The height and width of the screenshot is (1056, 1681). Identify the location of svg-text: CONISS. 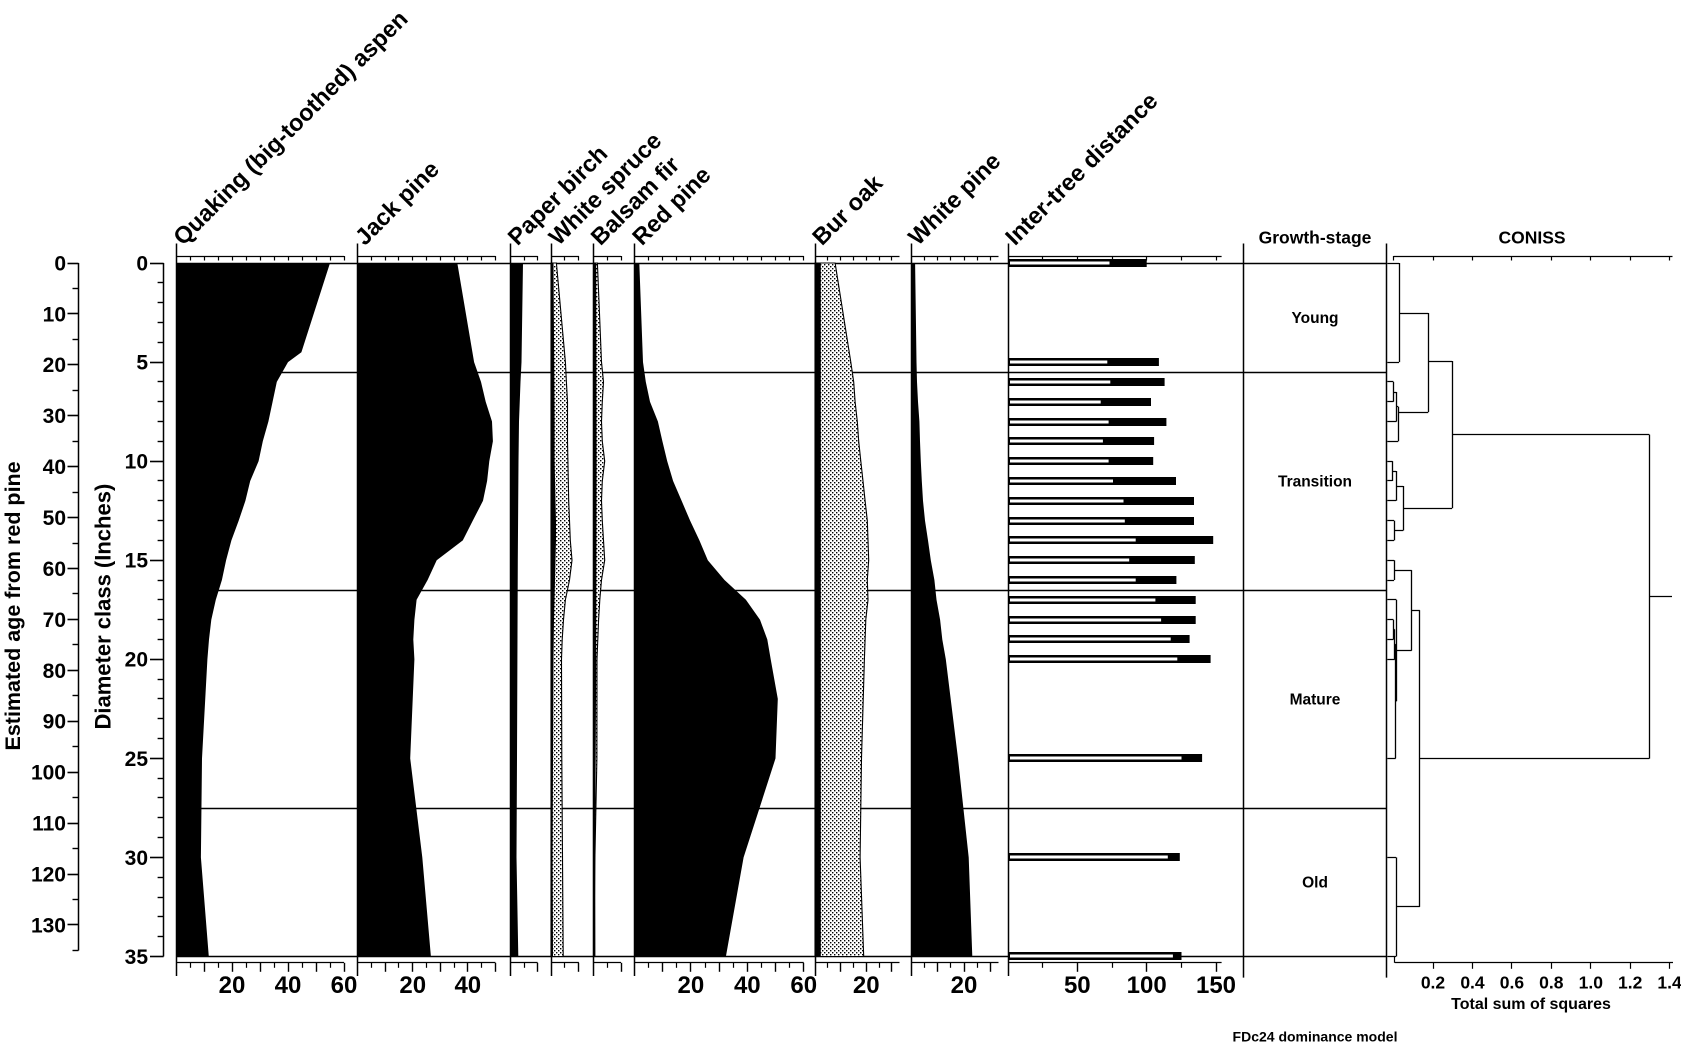
(1531, 238).